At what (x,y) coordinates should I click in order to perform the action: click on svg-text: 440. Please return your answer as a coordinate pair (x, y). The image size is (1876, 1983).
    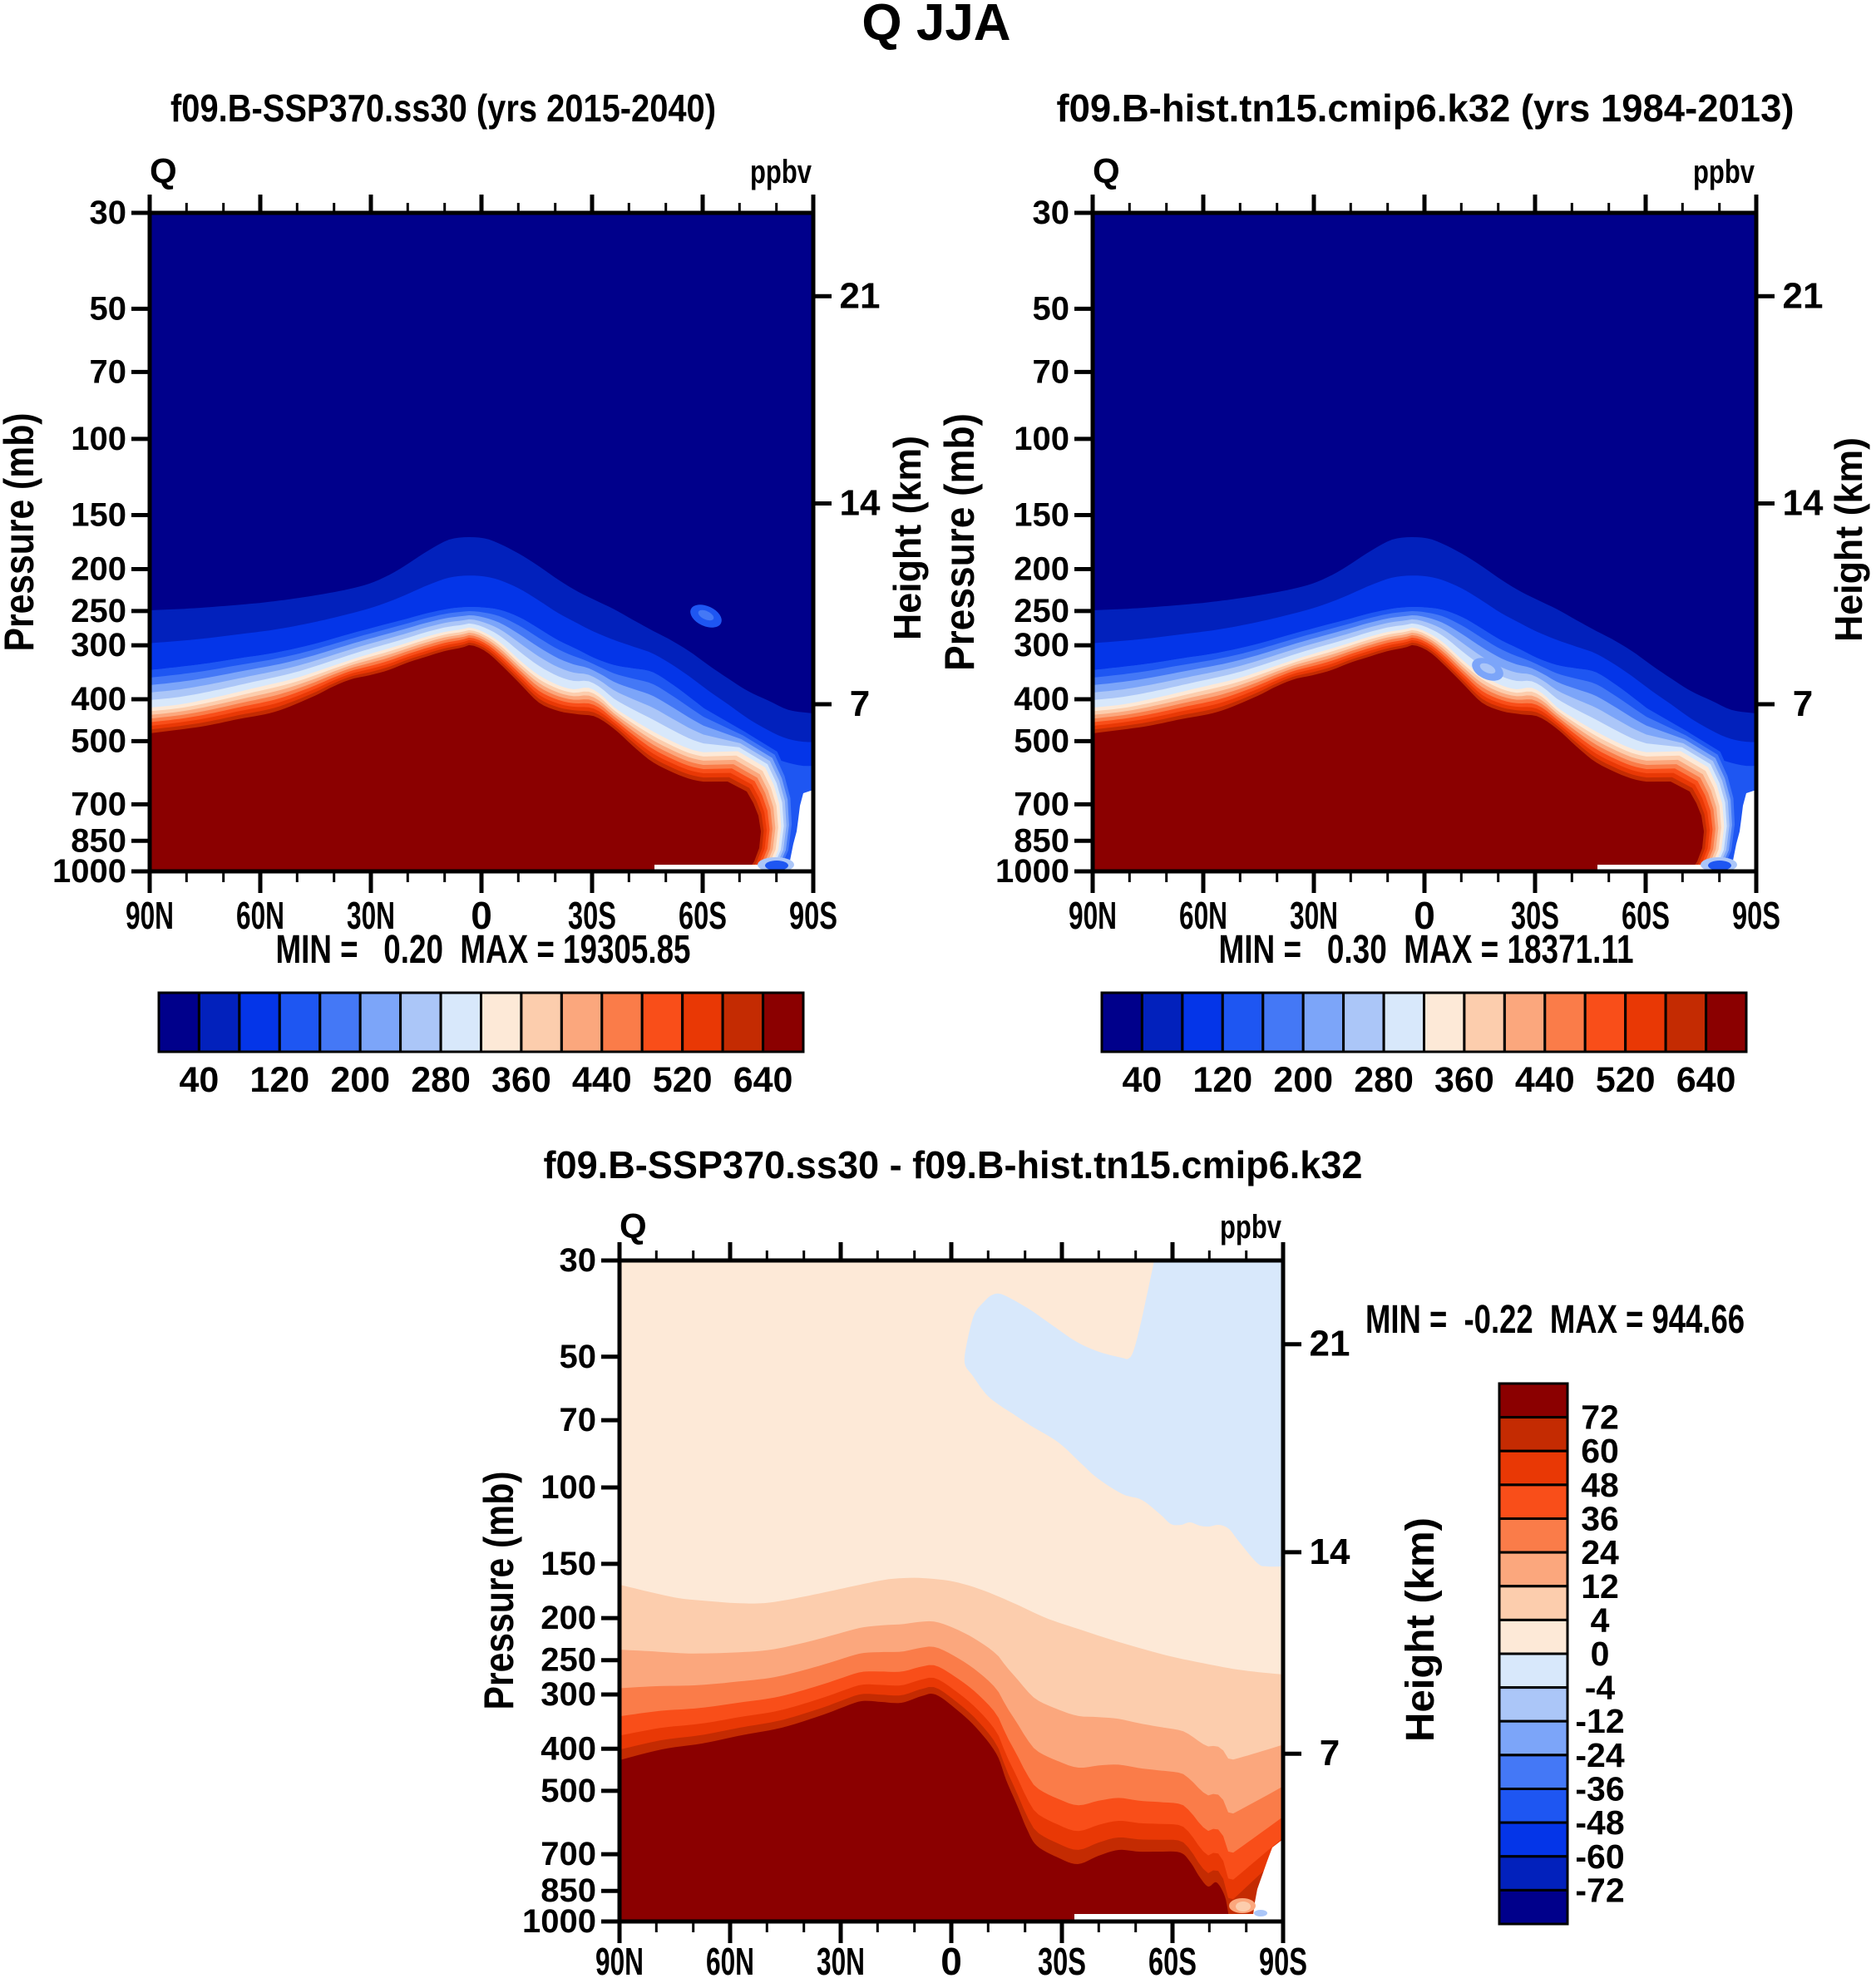
    Looking at the image, I should click on (1545, 1080).